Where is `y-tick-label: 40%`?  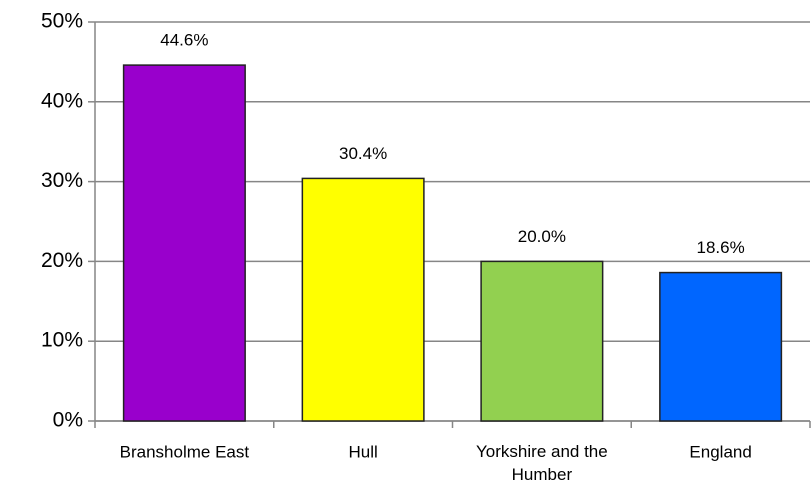
y-tick-label: 40% is located at coordinates (62, 100).